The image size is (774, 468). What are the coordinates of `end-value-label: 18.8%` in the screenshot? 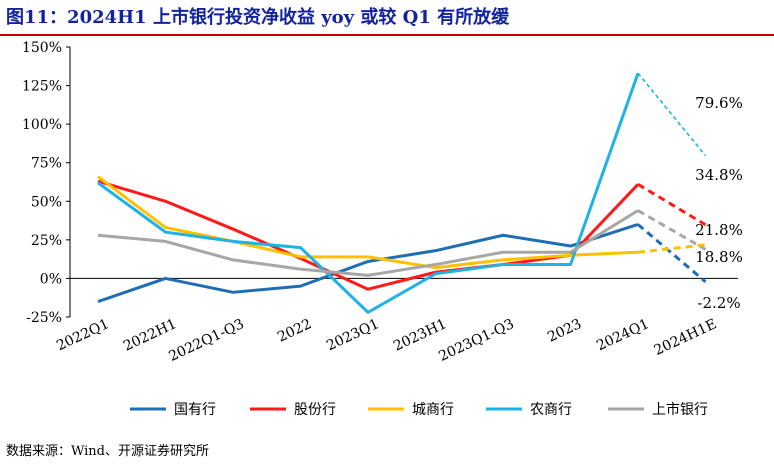 It's located at (719, 257).